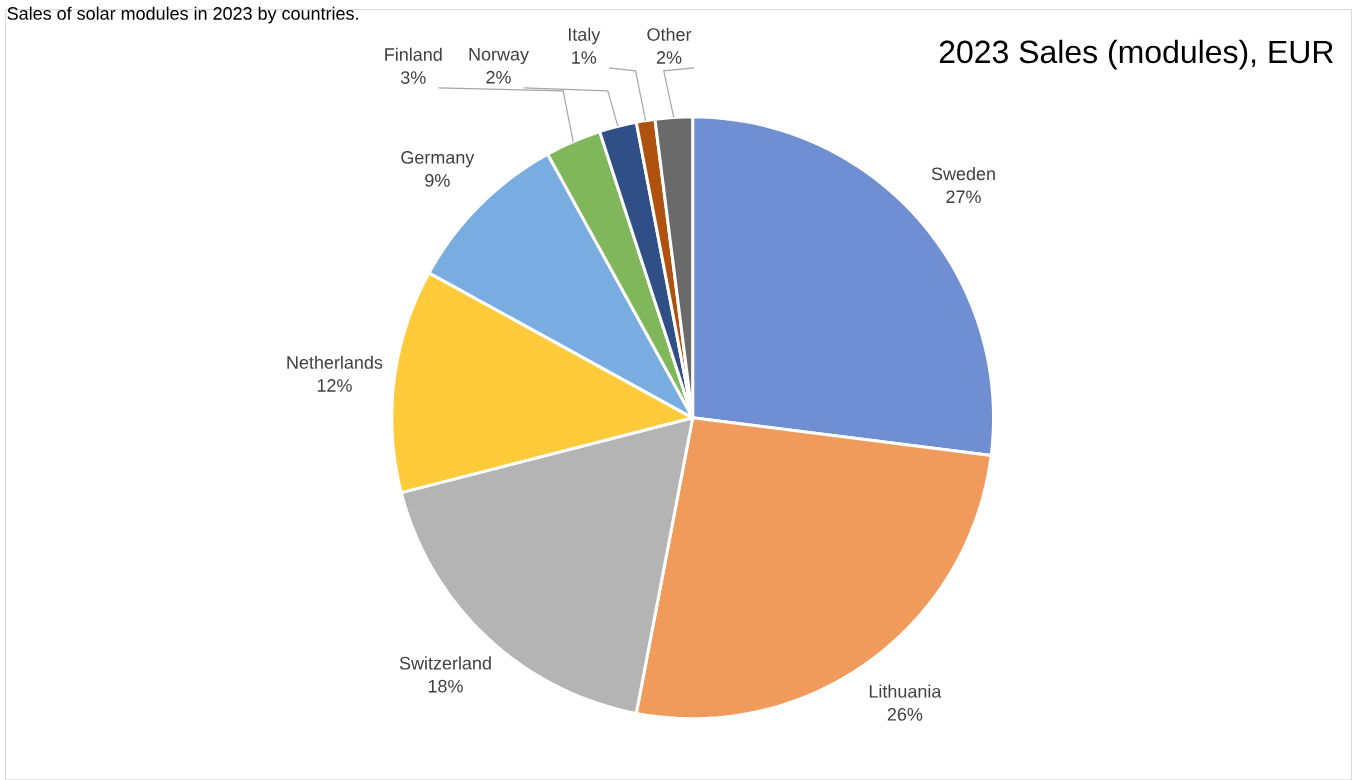  Describe the element at coordinates (438, 159) in the screenshot. I see `slice-label: Germany` at that location.